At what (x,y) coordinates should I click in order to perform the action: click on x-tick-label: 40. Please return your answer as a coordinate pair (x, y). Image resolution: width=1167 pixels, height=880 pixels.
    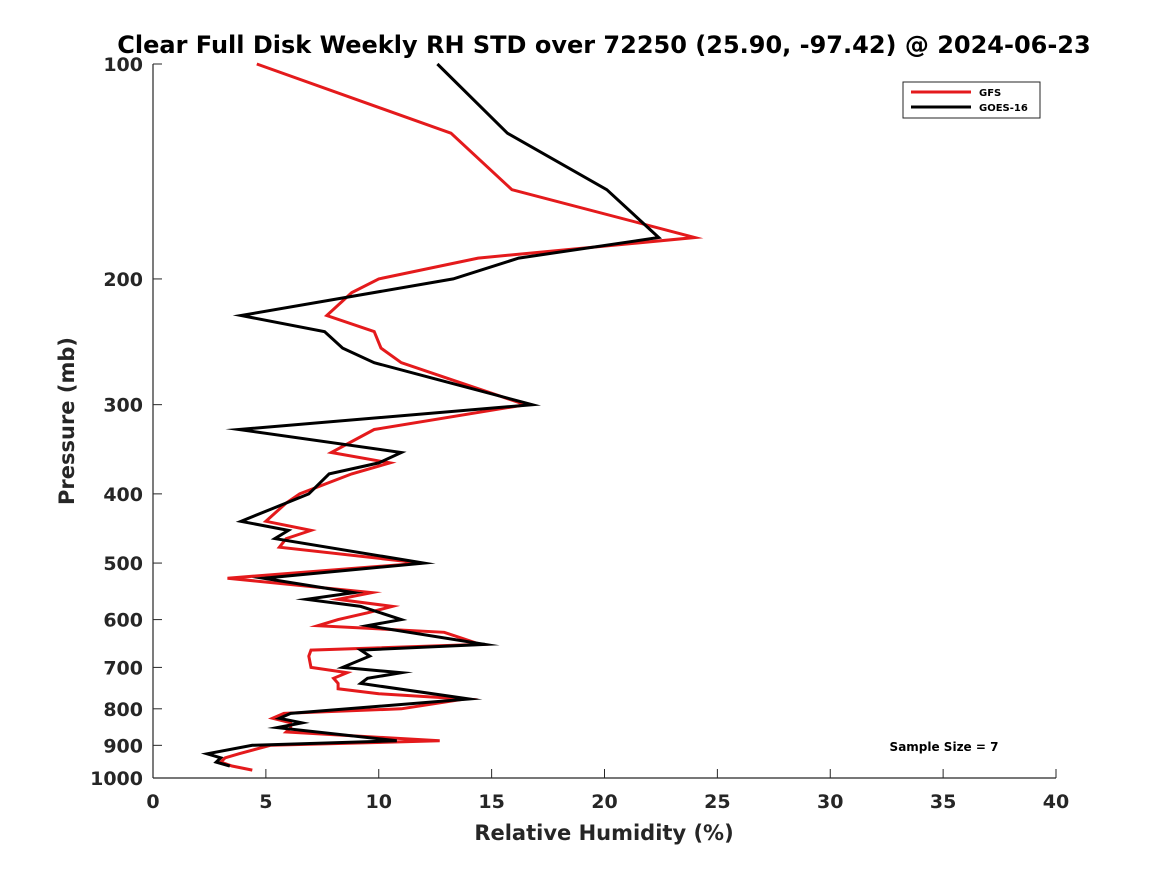
    Looking at the image, I should click on (1056, 802).